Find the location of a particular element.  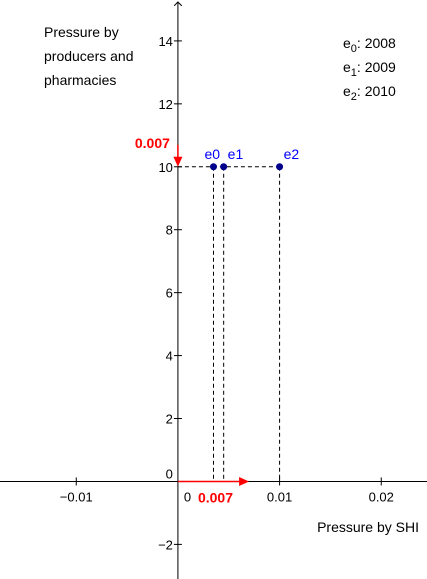

legend-item: e2: 2010 is located at coordinates (369, 93).